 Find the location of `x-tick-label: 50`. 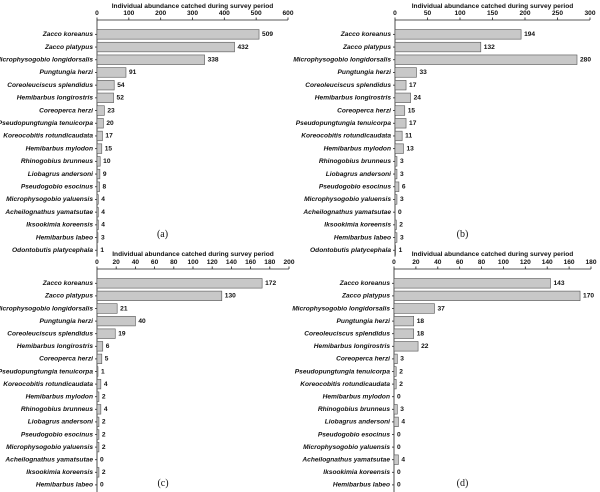

x-tick-label: 50 is located at coordinates (428, 13).